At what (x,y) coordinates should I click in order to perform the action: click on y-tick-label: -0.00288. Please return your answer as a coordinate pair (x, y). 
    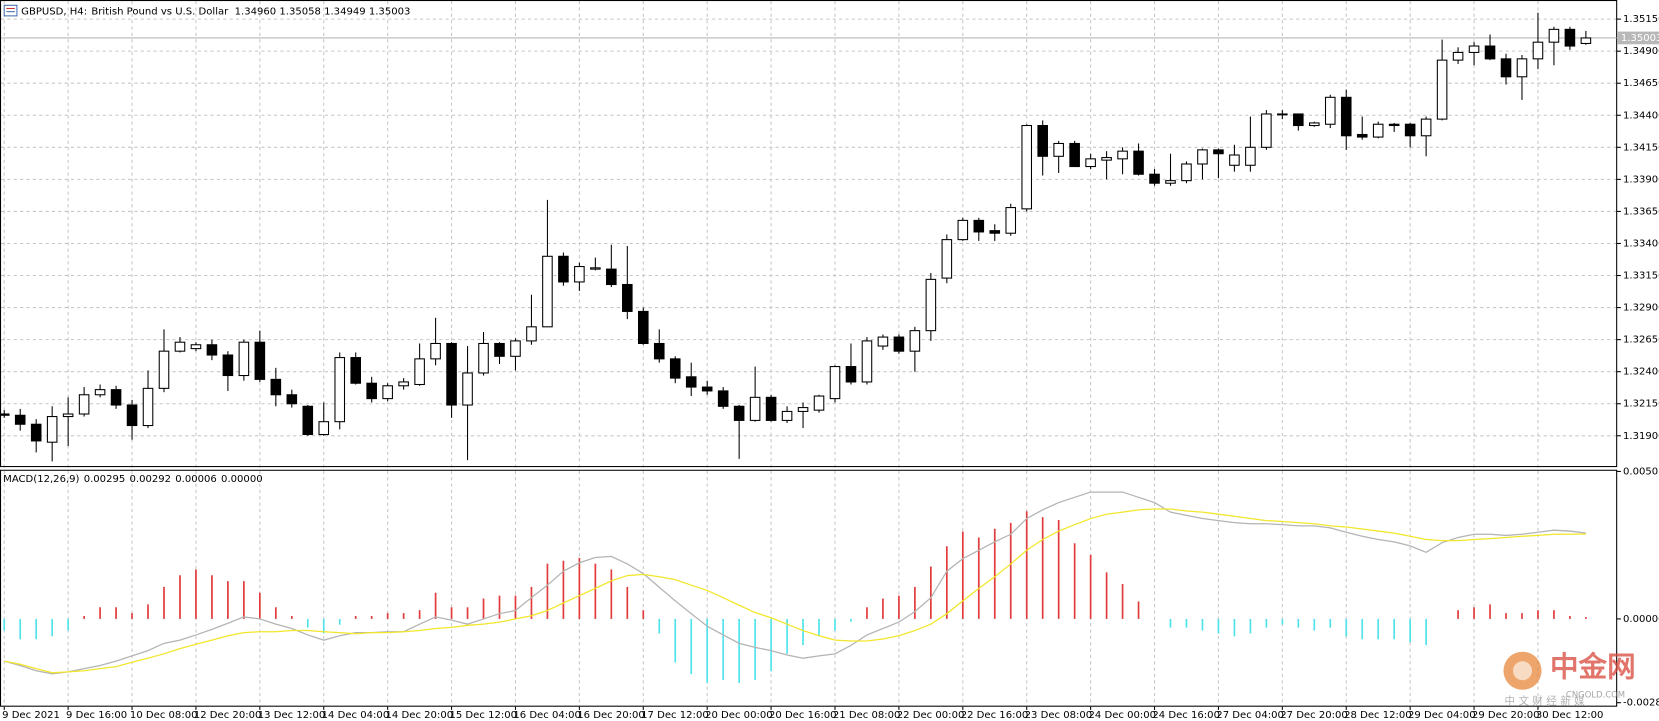
    Looking at the image, I should click on (1641, 703).